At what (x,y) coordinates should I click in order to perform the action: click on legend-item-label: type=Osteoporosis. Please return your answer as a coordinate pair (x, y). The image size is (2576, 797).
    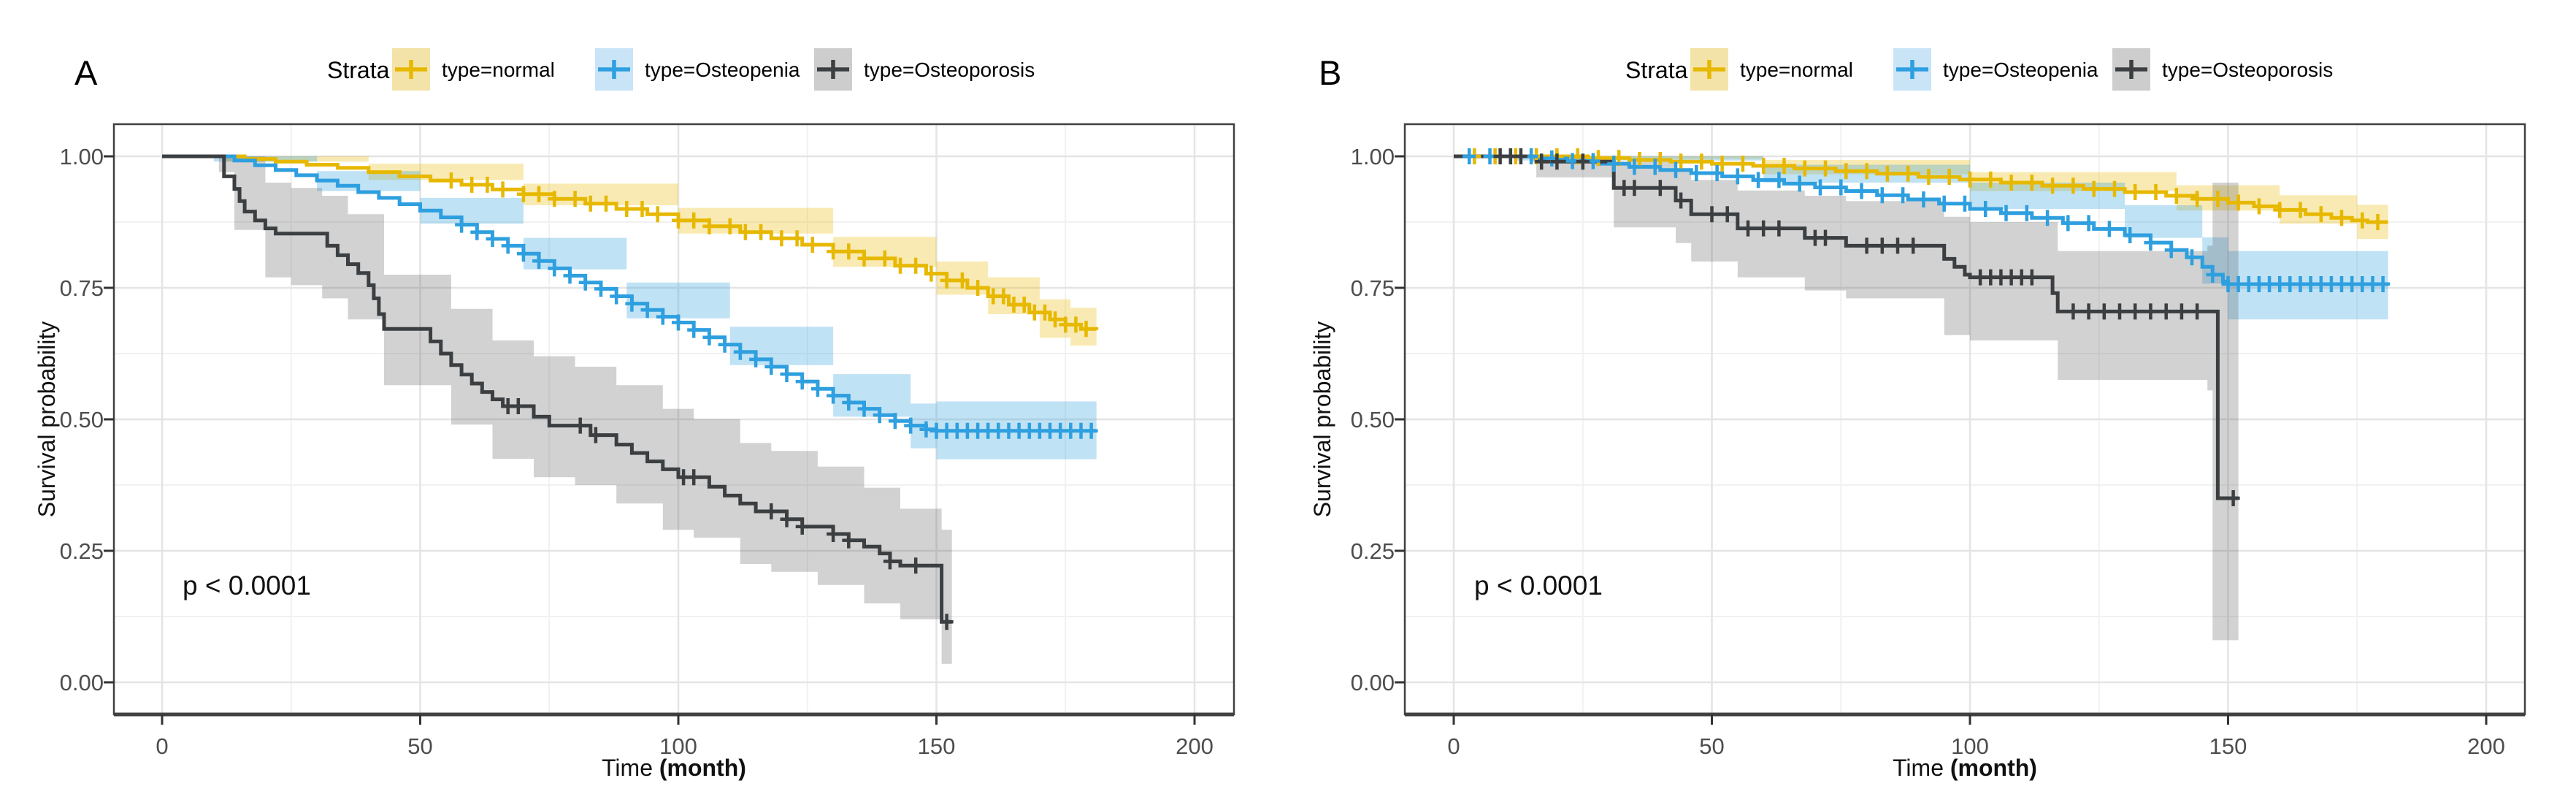
    Looking at the image, I should click on (949, 69).